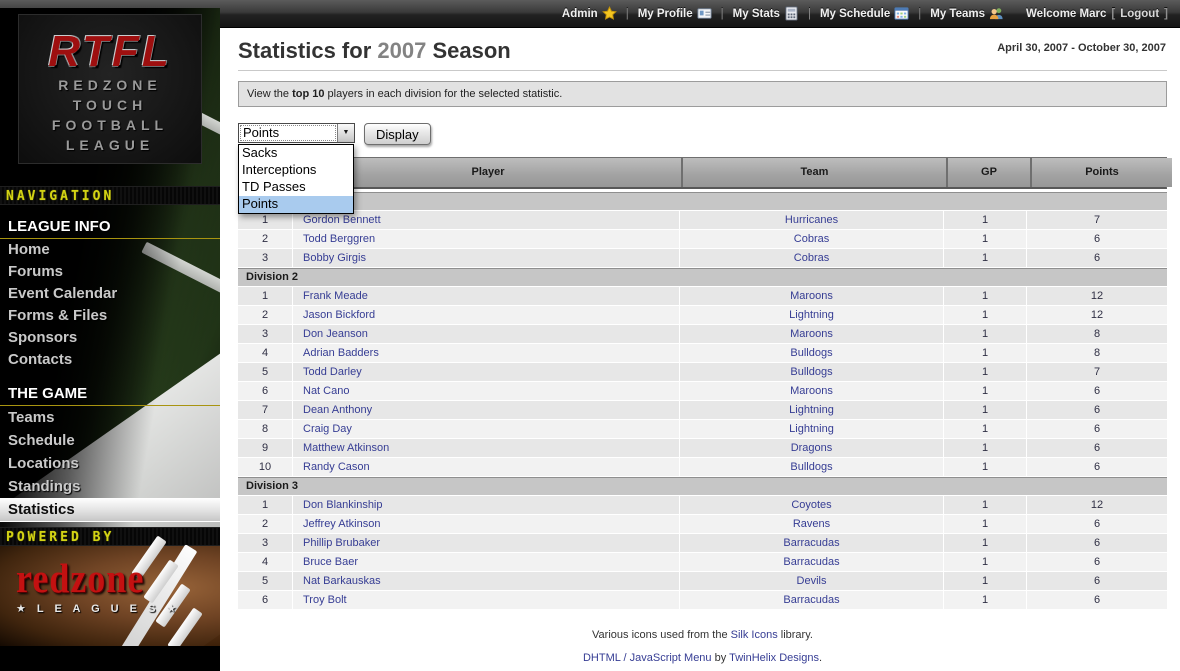 The height and width of the screenshot is (671, 1180). What do you see at coordinates (332, 372) in the screenshot?
I see `player-link: Todd Darley` at bounding box center [332, 372].